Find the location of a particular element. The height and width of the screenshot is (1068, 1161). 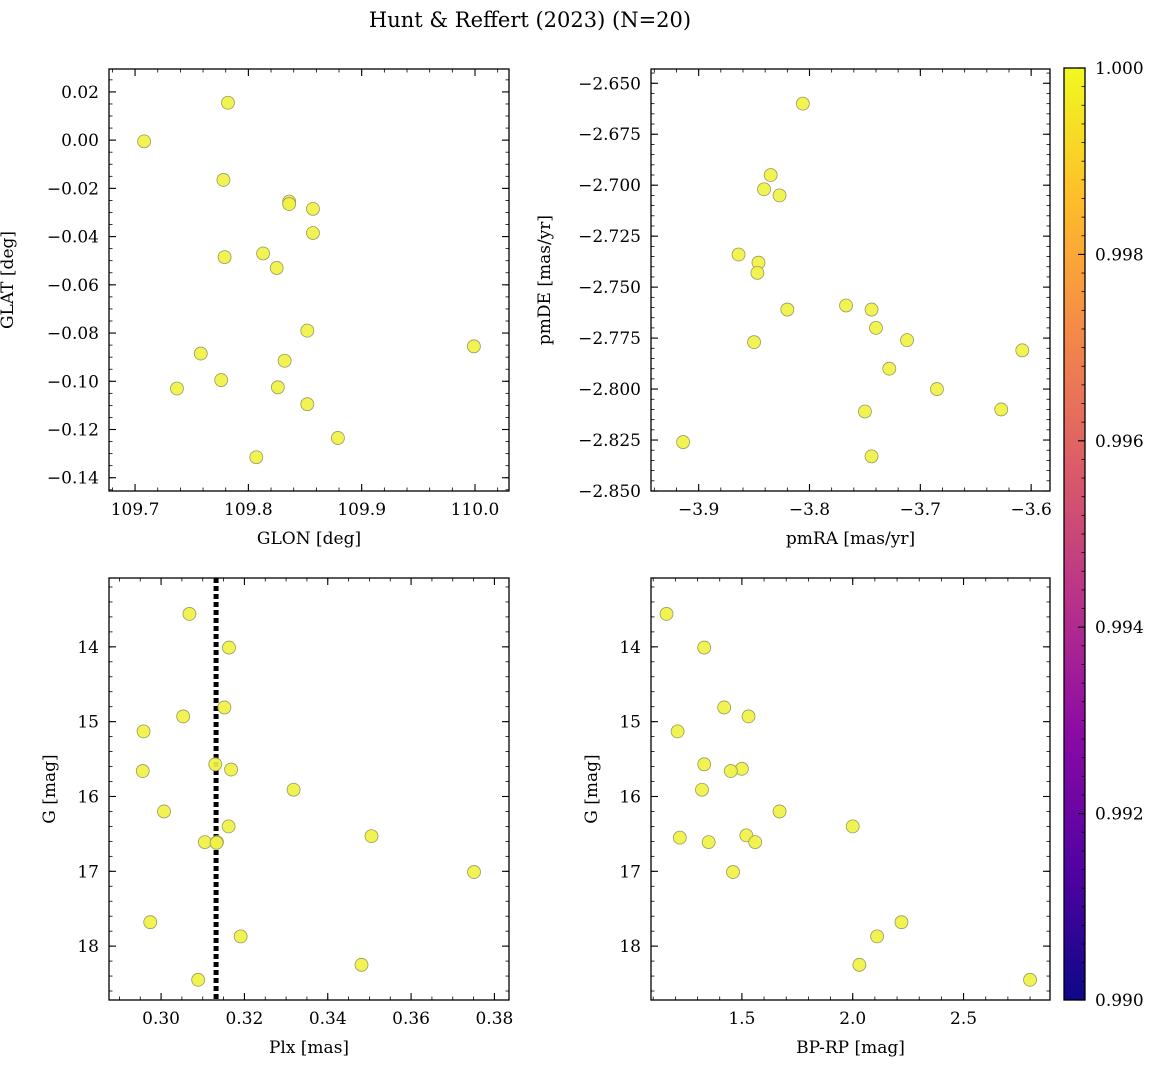

x-axis-label: Plx [mas] is located at coordinates (309, 1048).